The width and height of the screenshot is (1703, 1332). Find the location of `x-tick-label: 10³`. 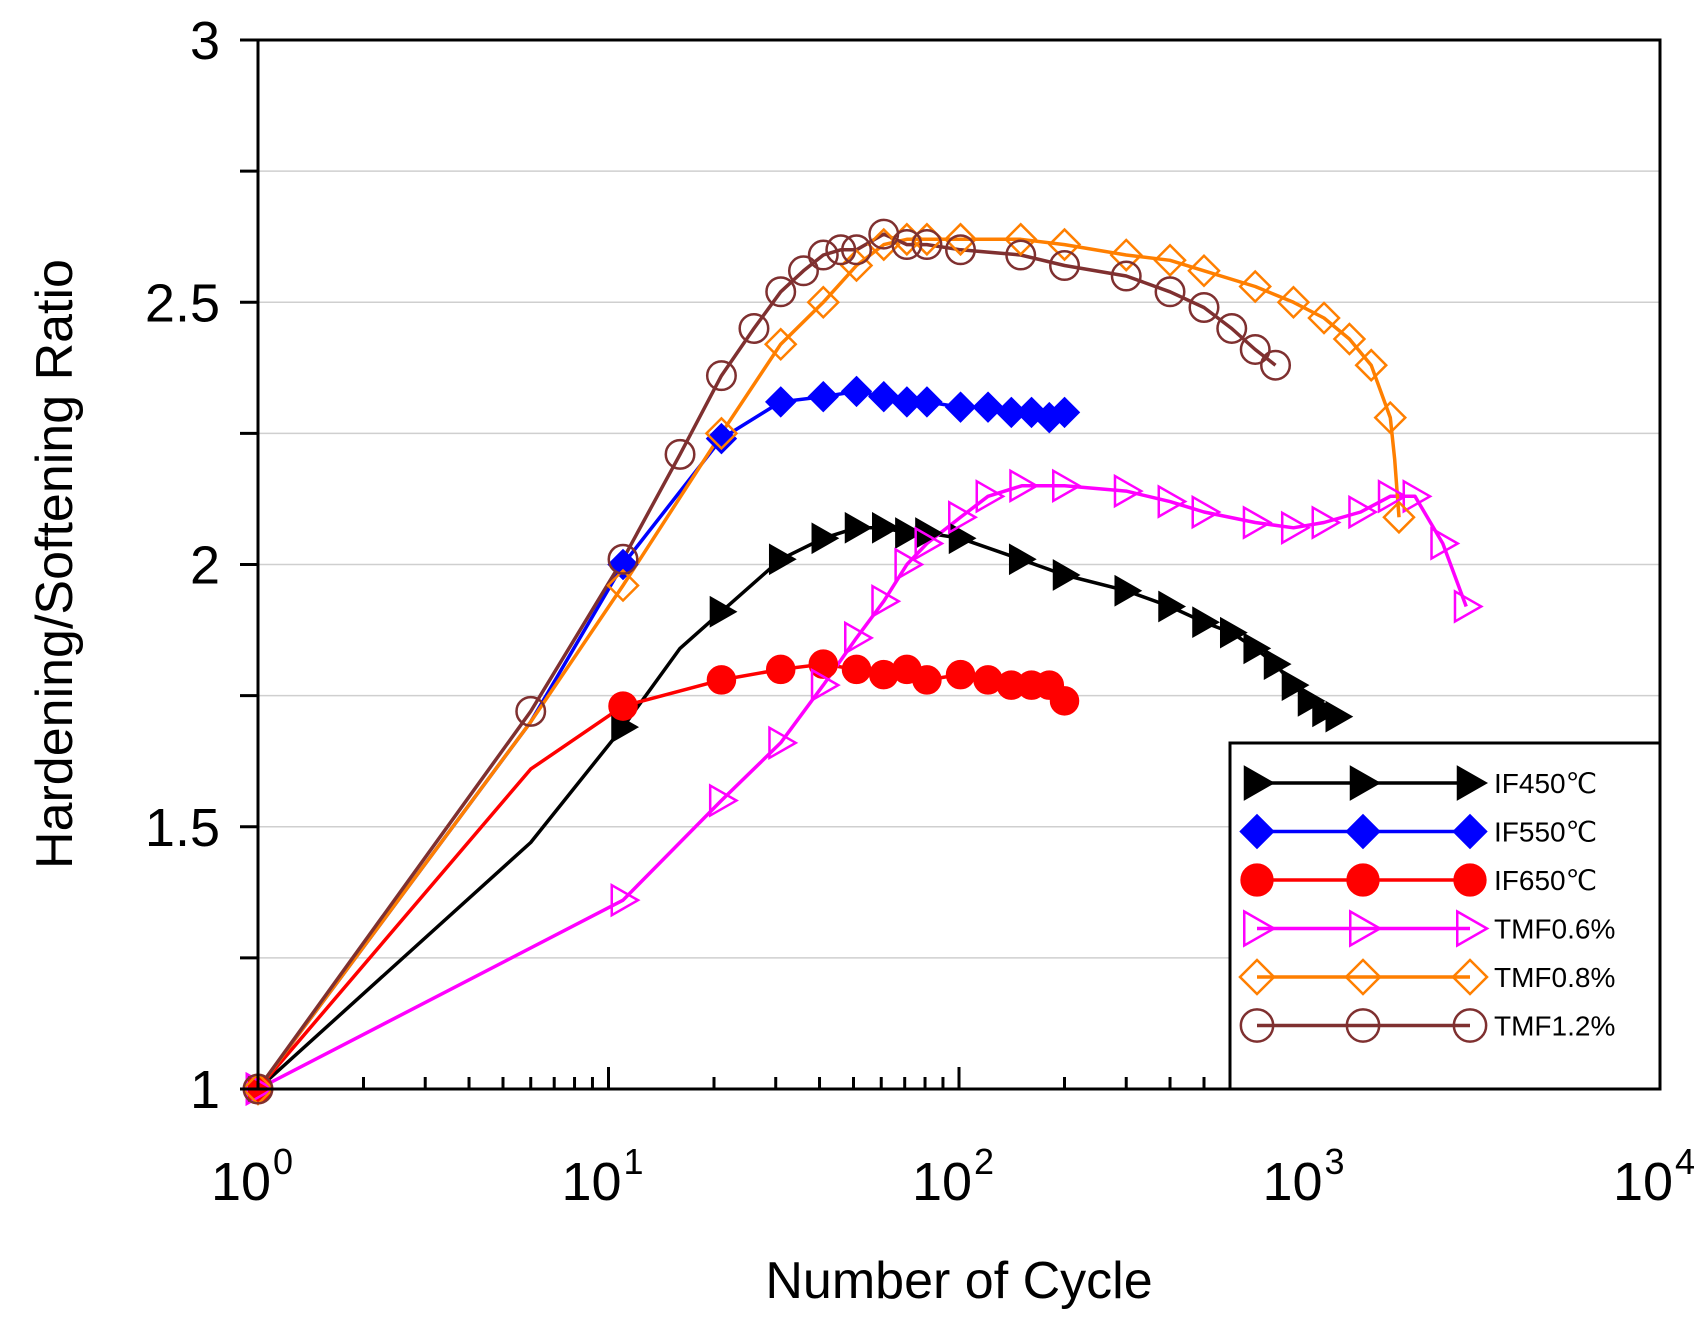

x-tick-label: 10³ is located at coordinates (1303, 1176).